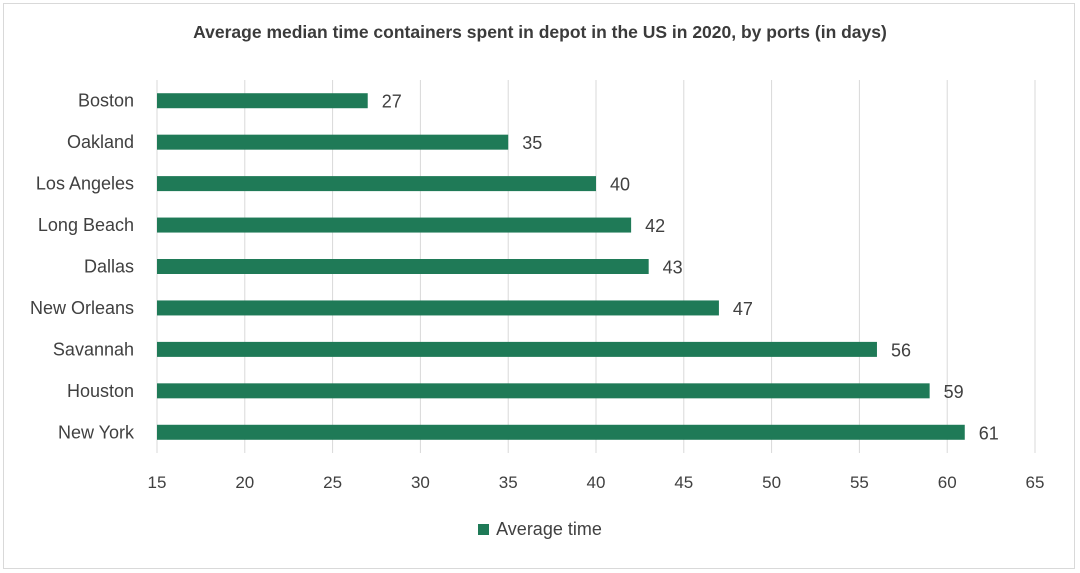  Describe the element at coordinates (86, 225) in the screenshot. I see `category-label: Long Beach` at that location.